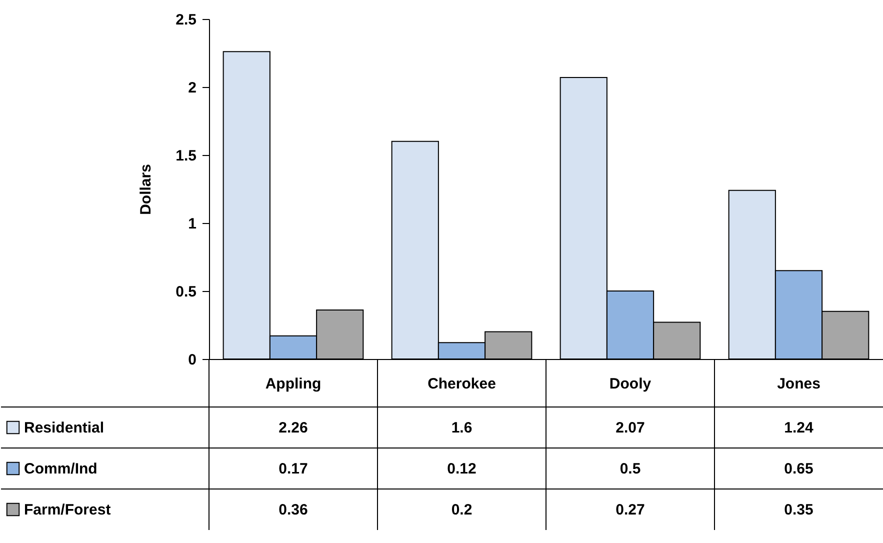 This screenshot has height=543, width=883. Describe the element at coordinates (293, 510) in the screenshot. I see `data-label: 0.36` at that location.